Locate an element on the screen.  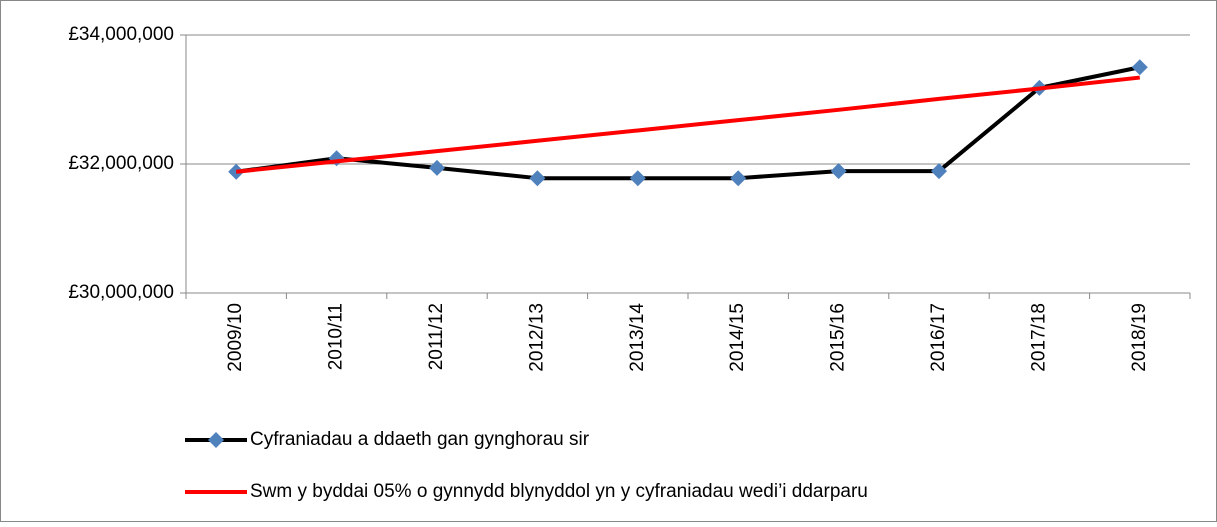
x-tick-label: 2009/10 is located at coordinates (235, 337).